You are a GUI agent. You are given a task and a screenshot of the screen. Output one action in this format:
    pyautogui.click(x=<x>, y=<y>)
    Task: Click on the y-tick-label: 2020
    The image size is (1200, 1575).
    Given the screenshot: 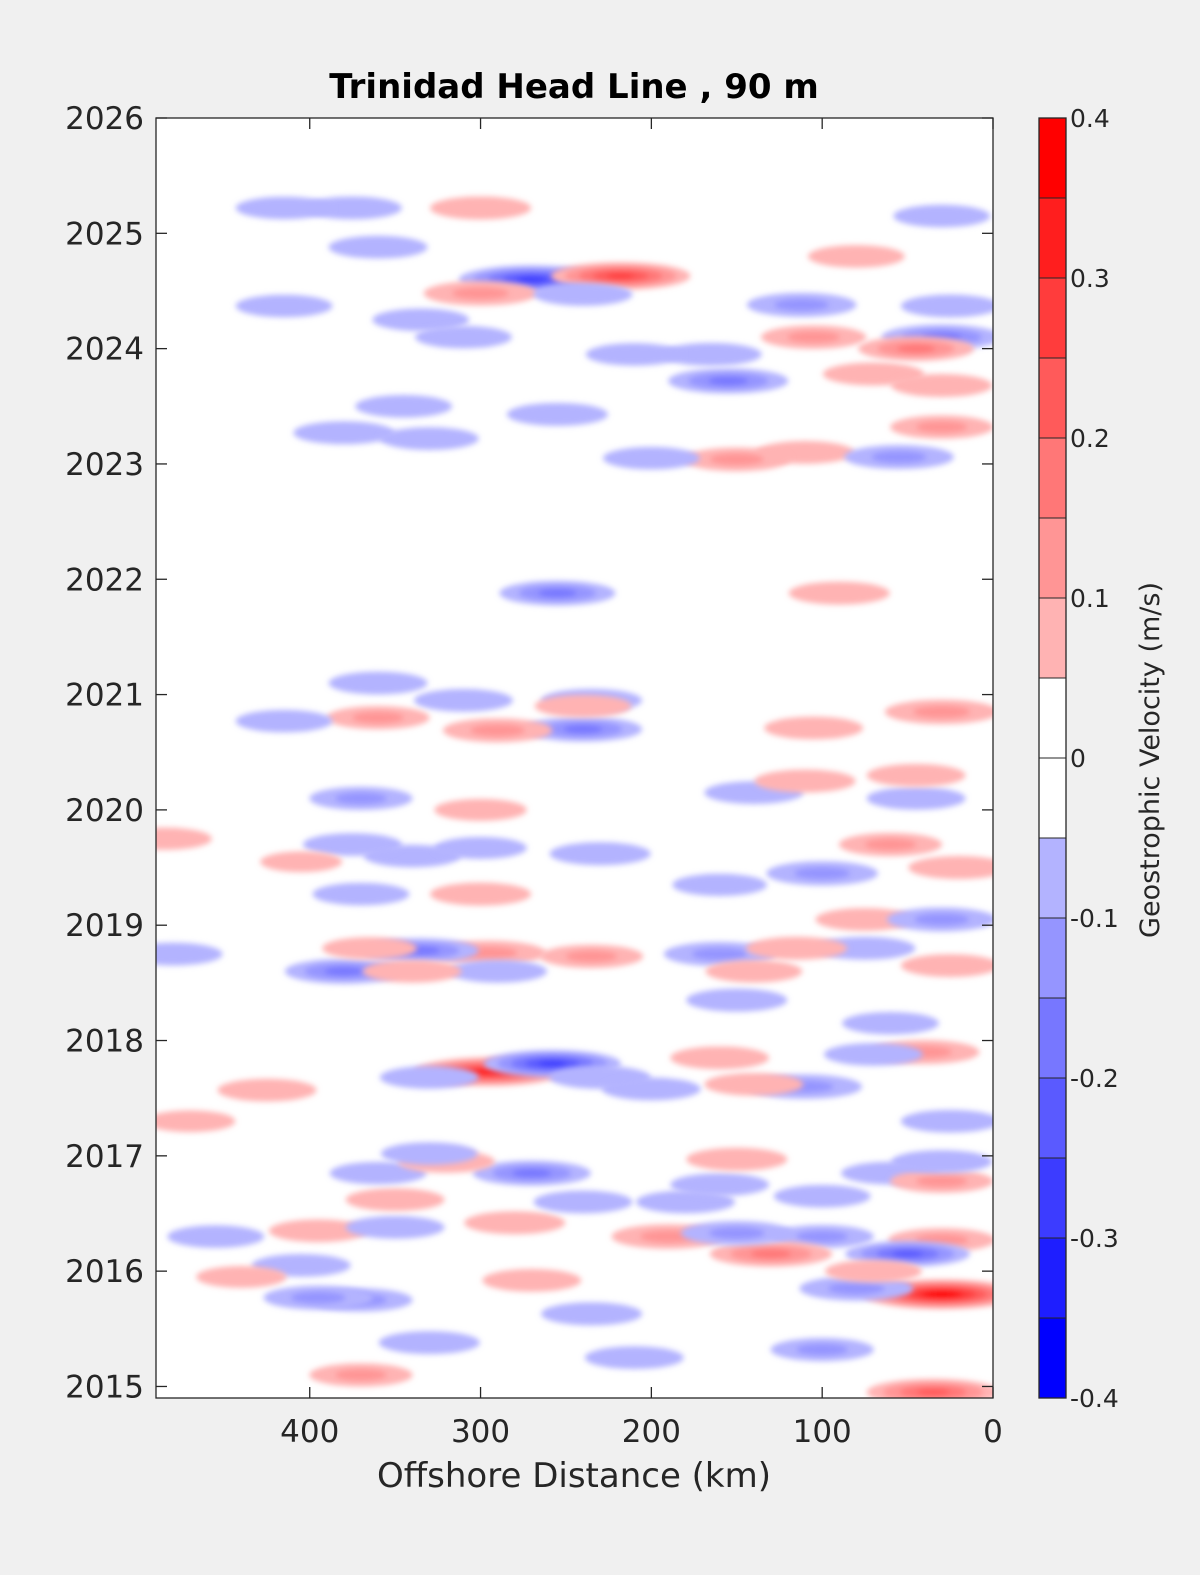 What is the action you would take?
    pyautogui.click(x=104, y=811)
    